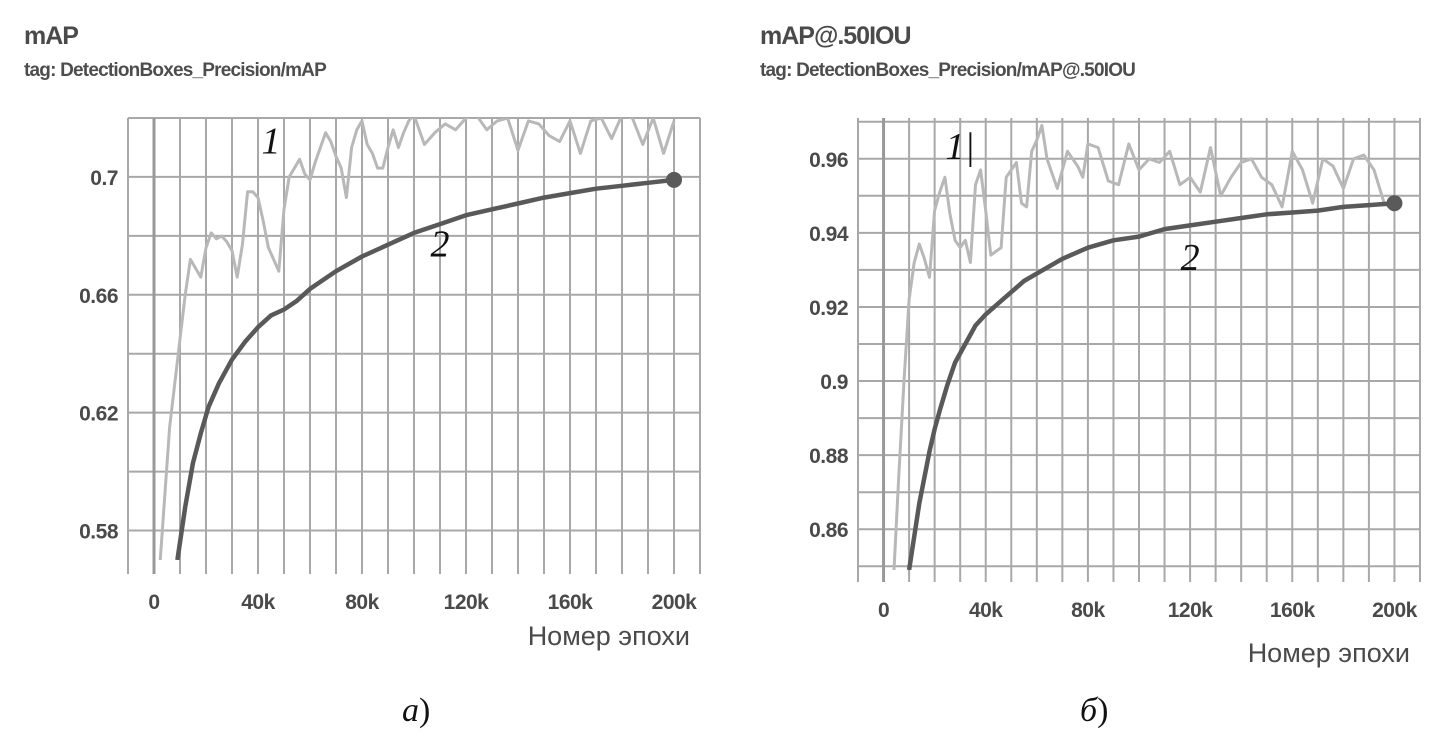  What do you see at coordinates (99, 532) in the screenshot?
I see `y-tick-label: 0.58` at bounding box center [99, 532].